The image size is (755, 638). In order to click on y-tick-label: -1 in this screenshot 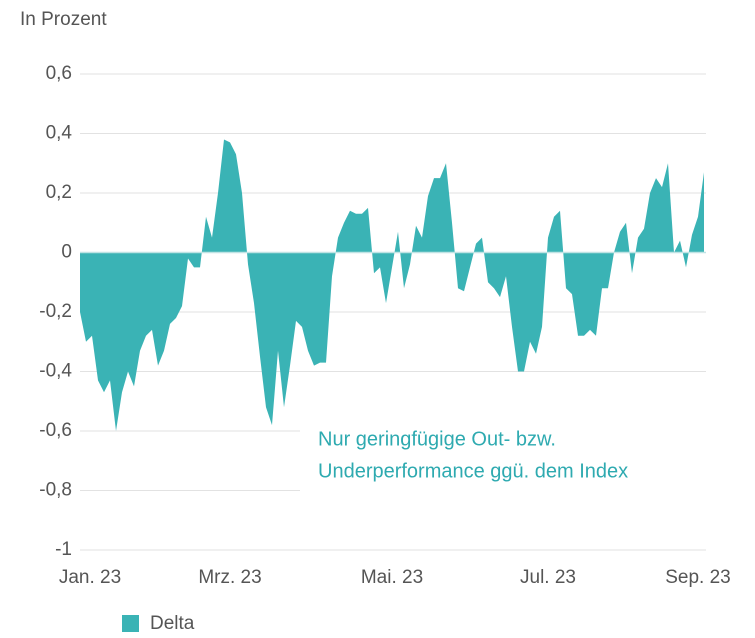, I will do `click(63, 549)`.